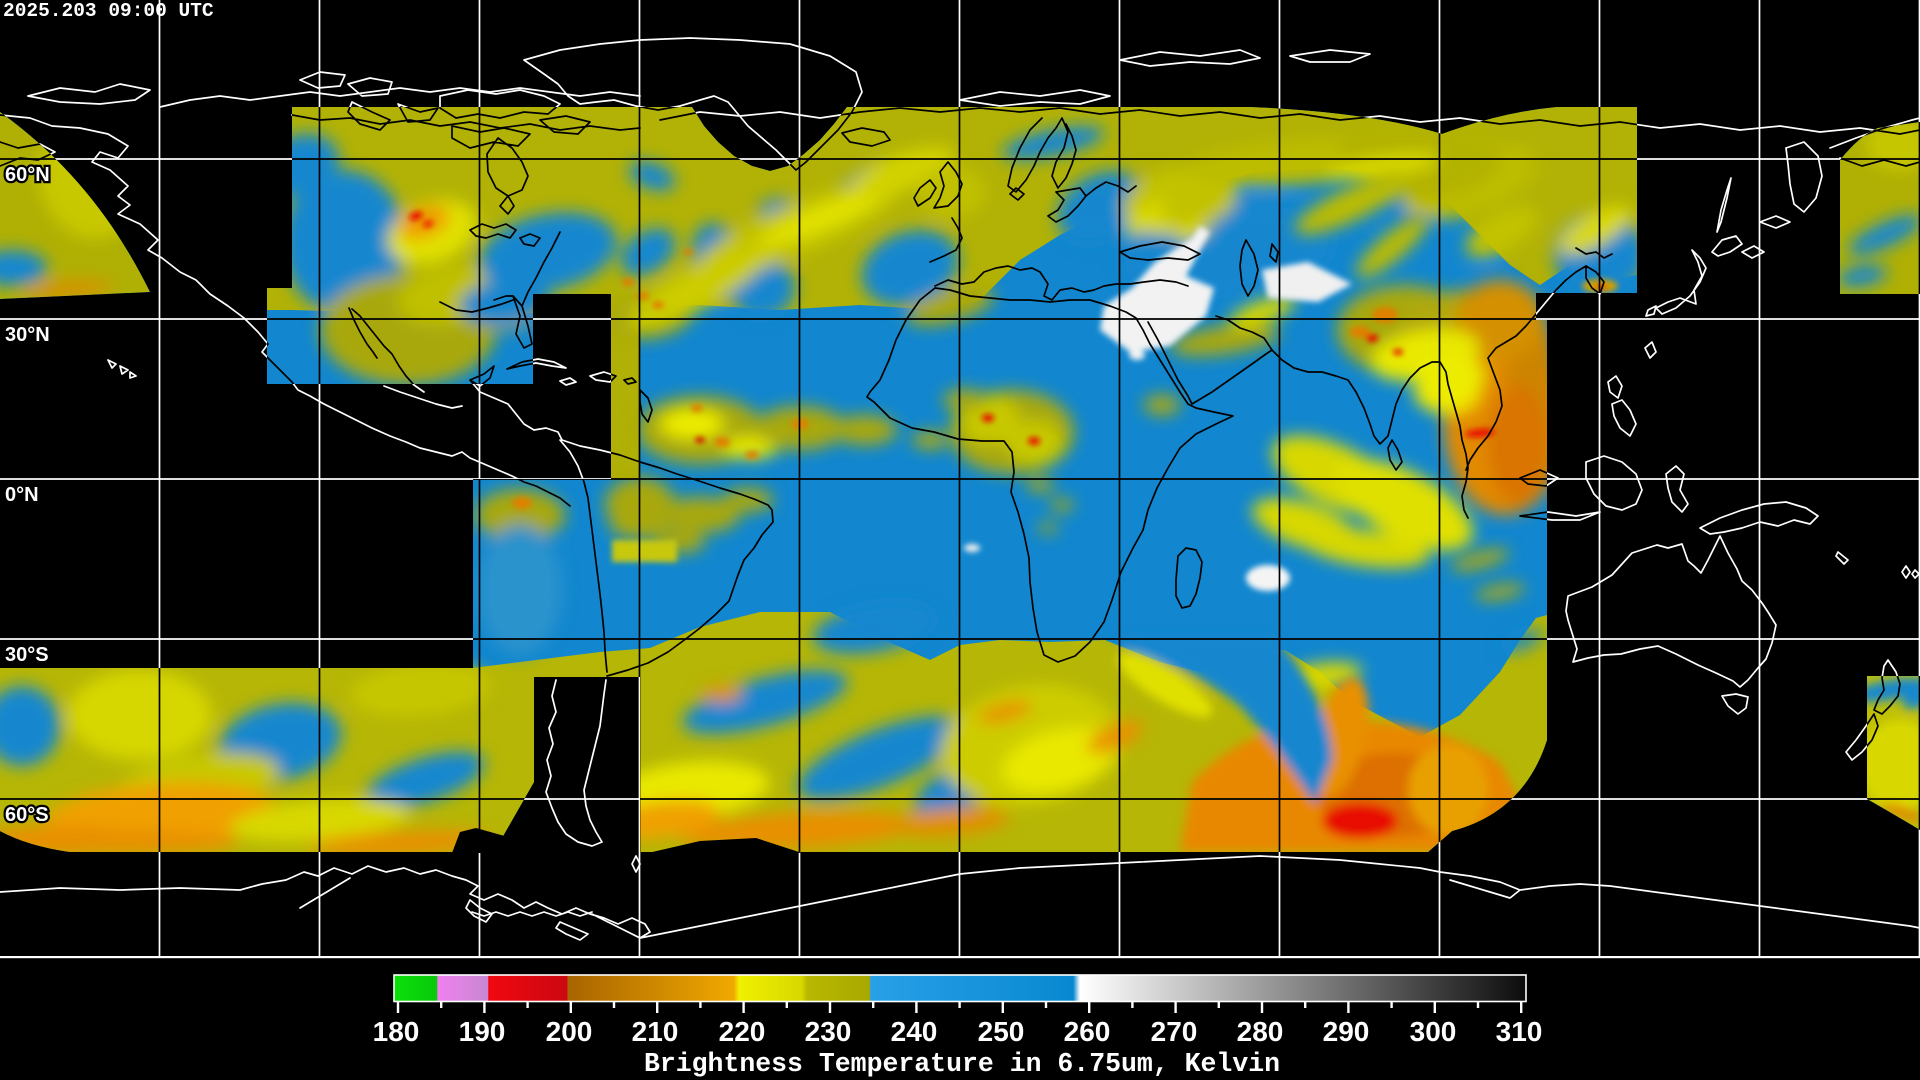 The width and height of the screenshot is (1920, 1080). Describe the element at coordinates (962, 1064) in the screenshot. I see `svg-text:Brightness Temperature in 6.75: Brightness Temperature in 6.75um, Kelvin` at that location.